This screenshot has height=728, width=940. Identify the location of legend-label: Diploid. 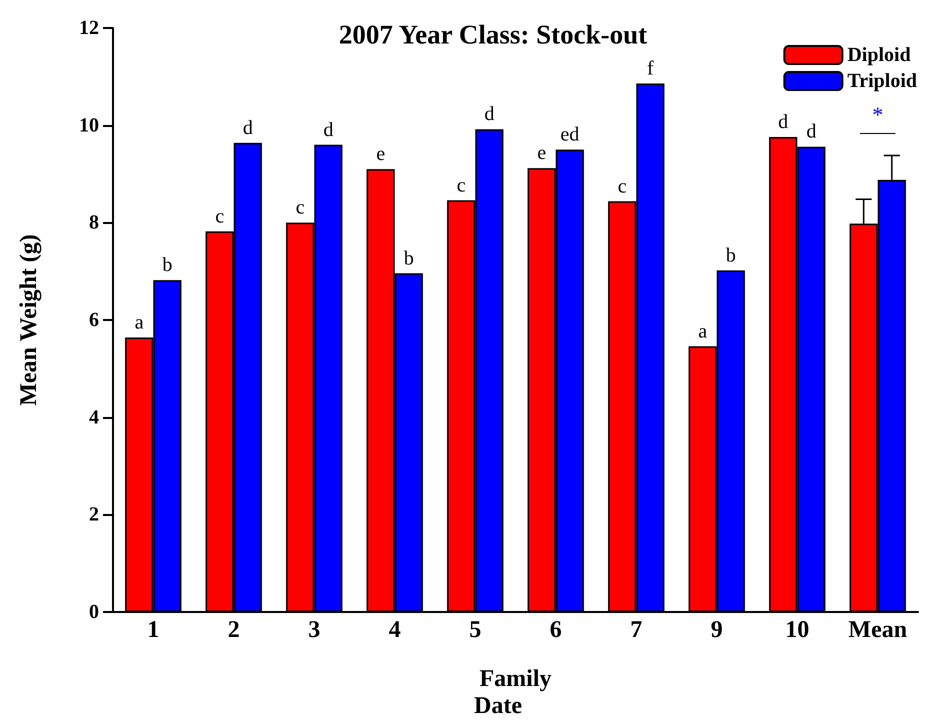
(879, 55).